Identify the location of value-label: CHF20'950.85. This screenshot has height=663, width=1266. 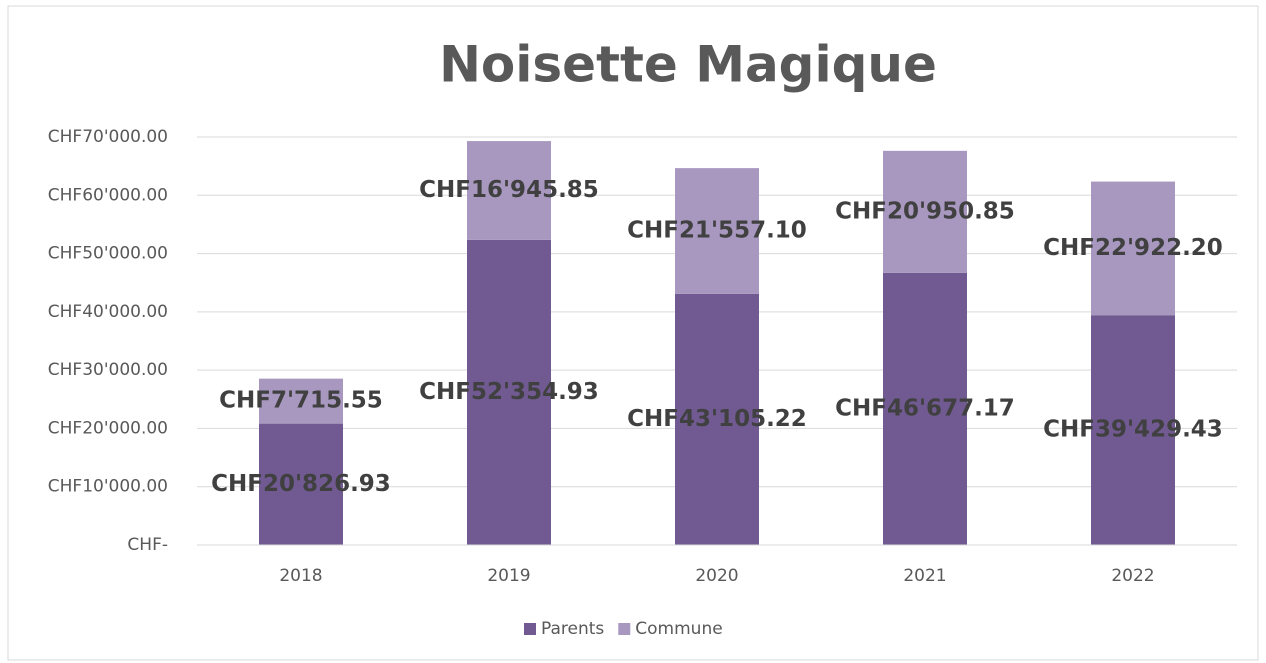
(925, 211).